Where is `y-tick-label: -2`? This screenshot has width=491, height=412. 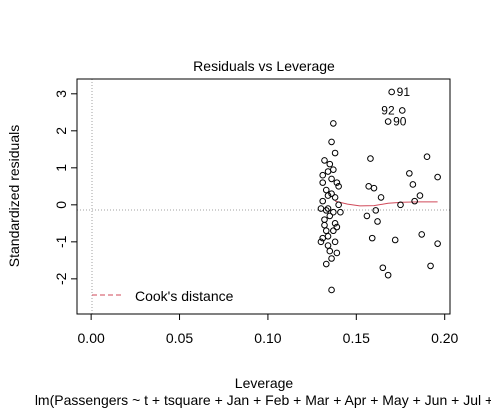
y-tick-label: -2 is located at coordinates (61, 278).